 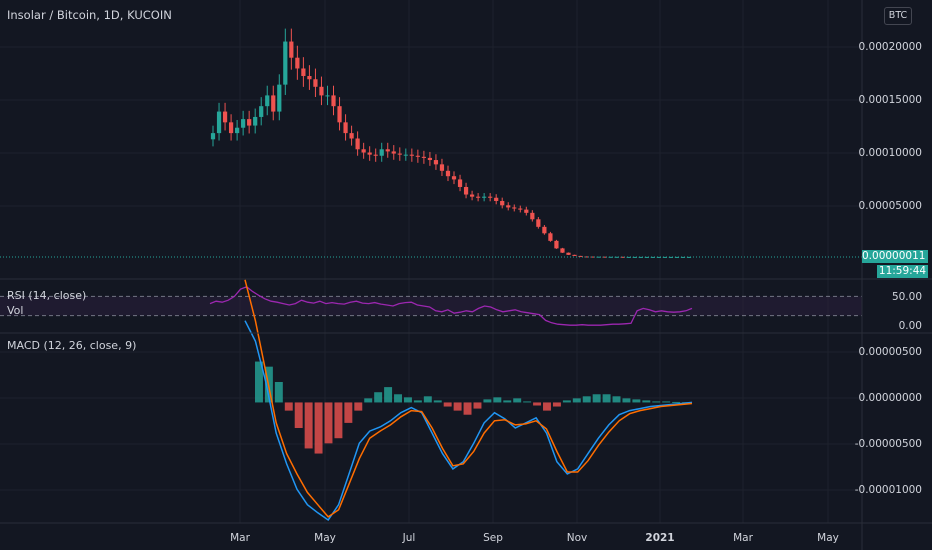 What do you see at coordinates (898, 16) in the screenshot?
I see `currency-button: BTC` at bounding box center [898, 16].